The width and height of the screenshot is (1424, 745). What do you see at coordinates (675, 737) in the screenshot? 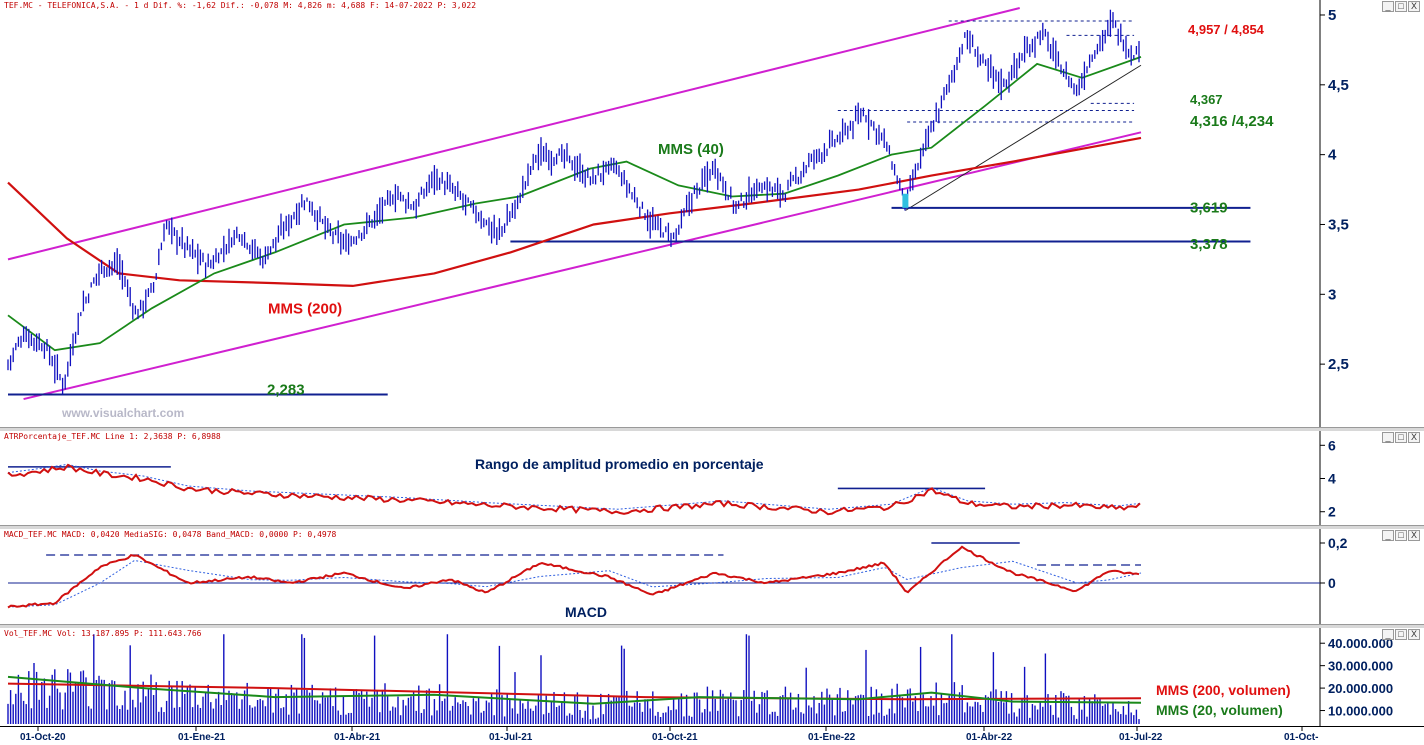
I see `x-tick-label: 01-Oct-21` at bounding box center [675, 737].